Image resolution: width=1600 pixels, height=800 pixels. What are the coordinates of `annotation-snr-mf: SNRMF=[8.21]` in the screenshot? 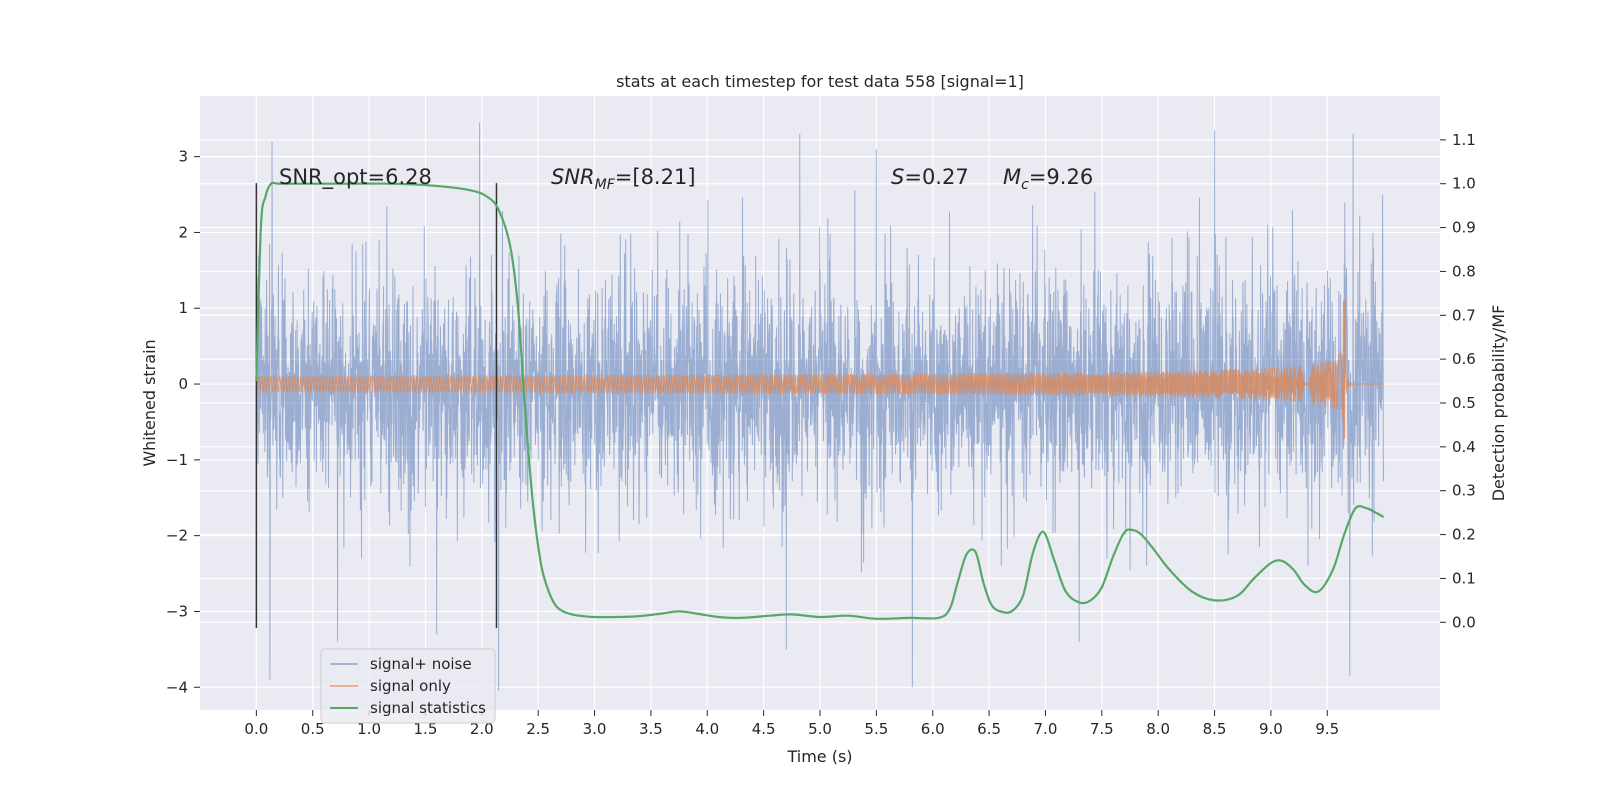 It's located at (623, 179).